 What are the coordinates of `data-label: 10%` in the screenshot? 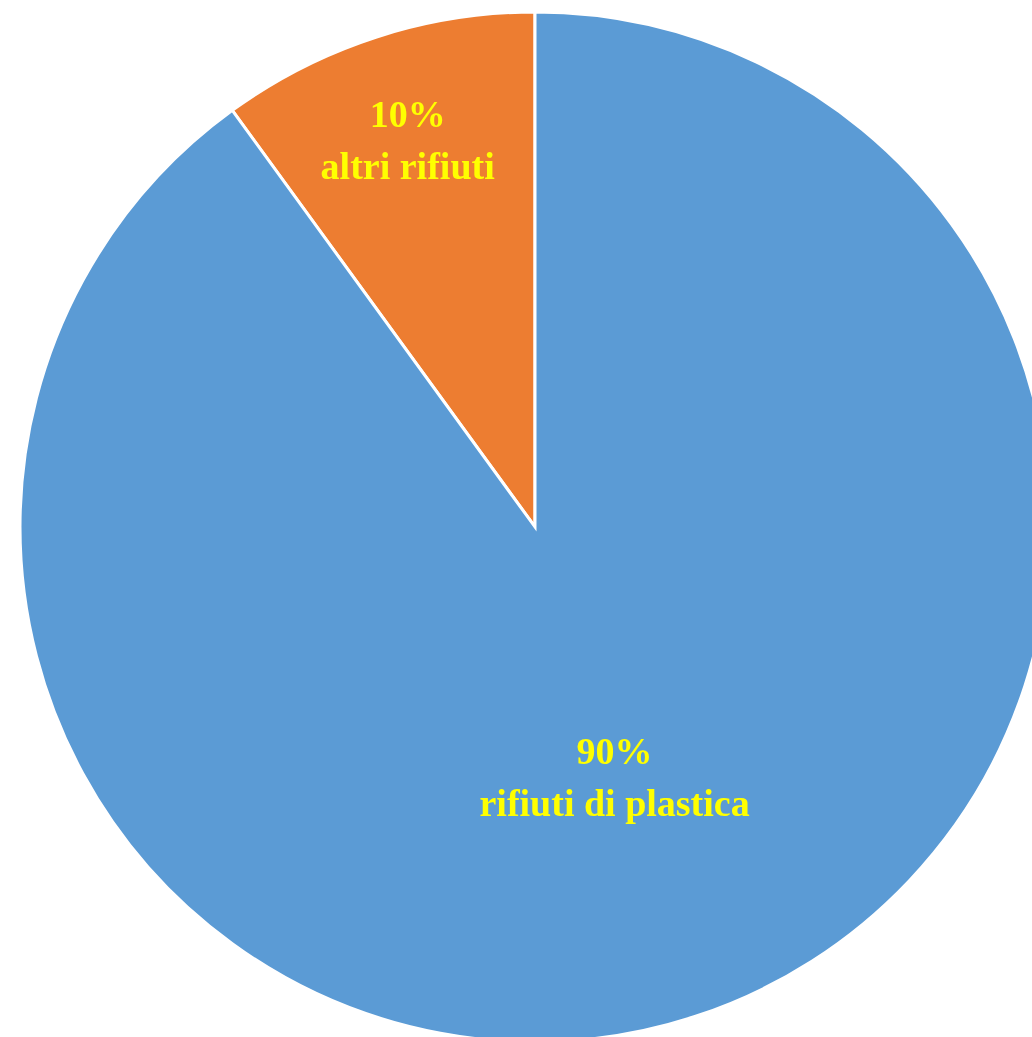 It's located at (407, 114).